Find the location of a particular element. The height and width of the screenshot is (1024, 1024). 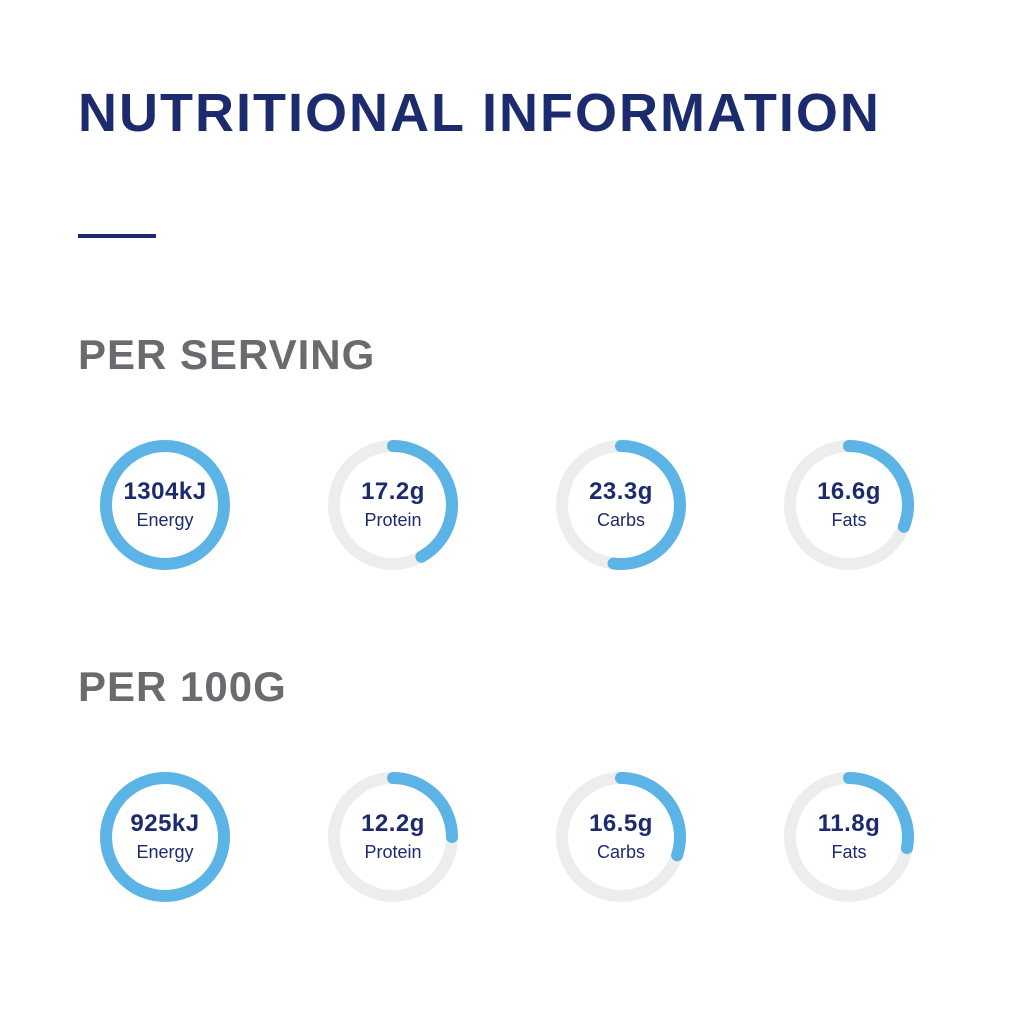

gauge-text: 925kJ Energy is located at coordinates (165, 837).